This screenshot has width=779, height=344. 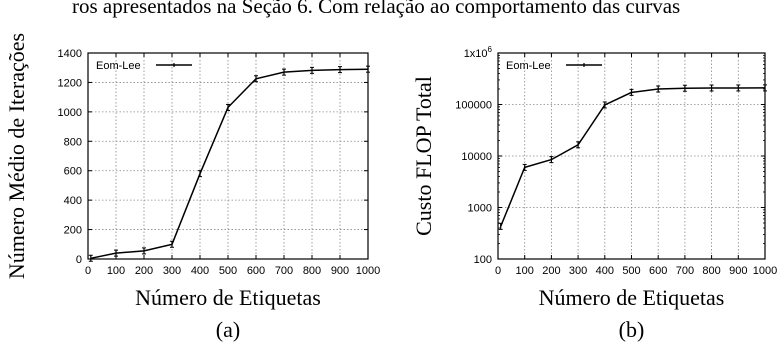 What do you see at coordinates (228, 329) in the screenshot?
I see `panel-label: (a)` at bounding box center [228, 329].